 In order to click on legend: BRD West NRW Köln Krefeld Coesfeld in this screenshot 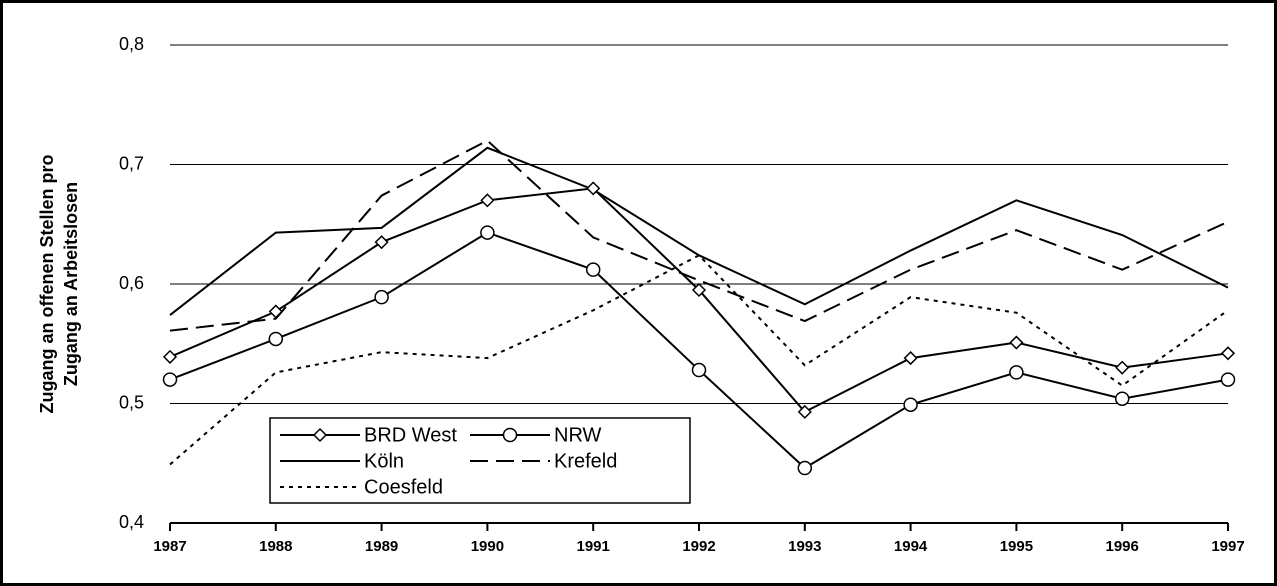, I will do `click(480, 460)`.